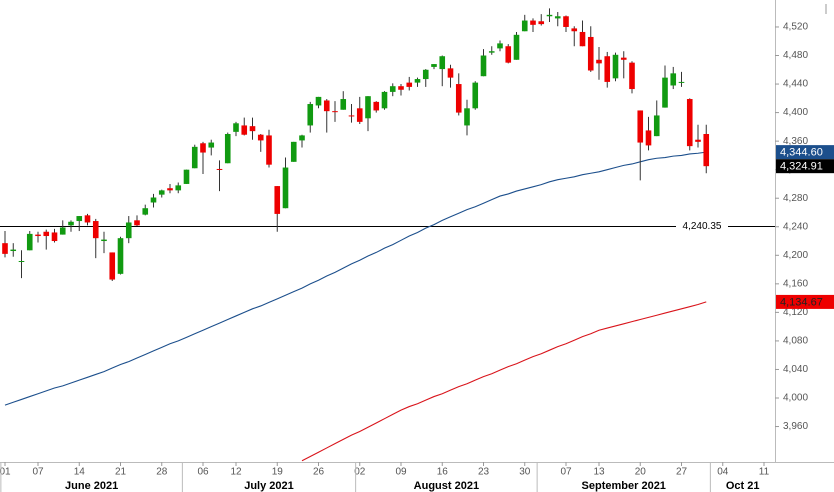 The height and width of the screenshot is (492, 834). Describe the element at coordinates (682, 472) in the screenshot. I see `x-tick-label: 27` at that location.